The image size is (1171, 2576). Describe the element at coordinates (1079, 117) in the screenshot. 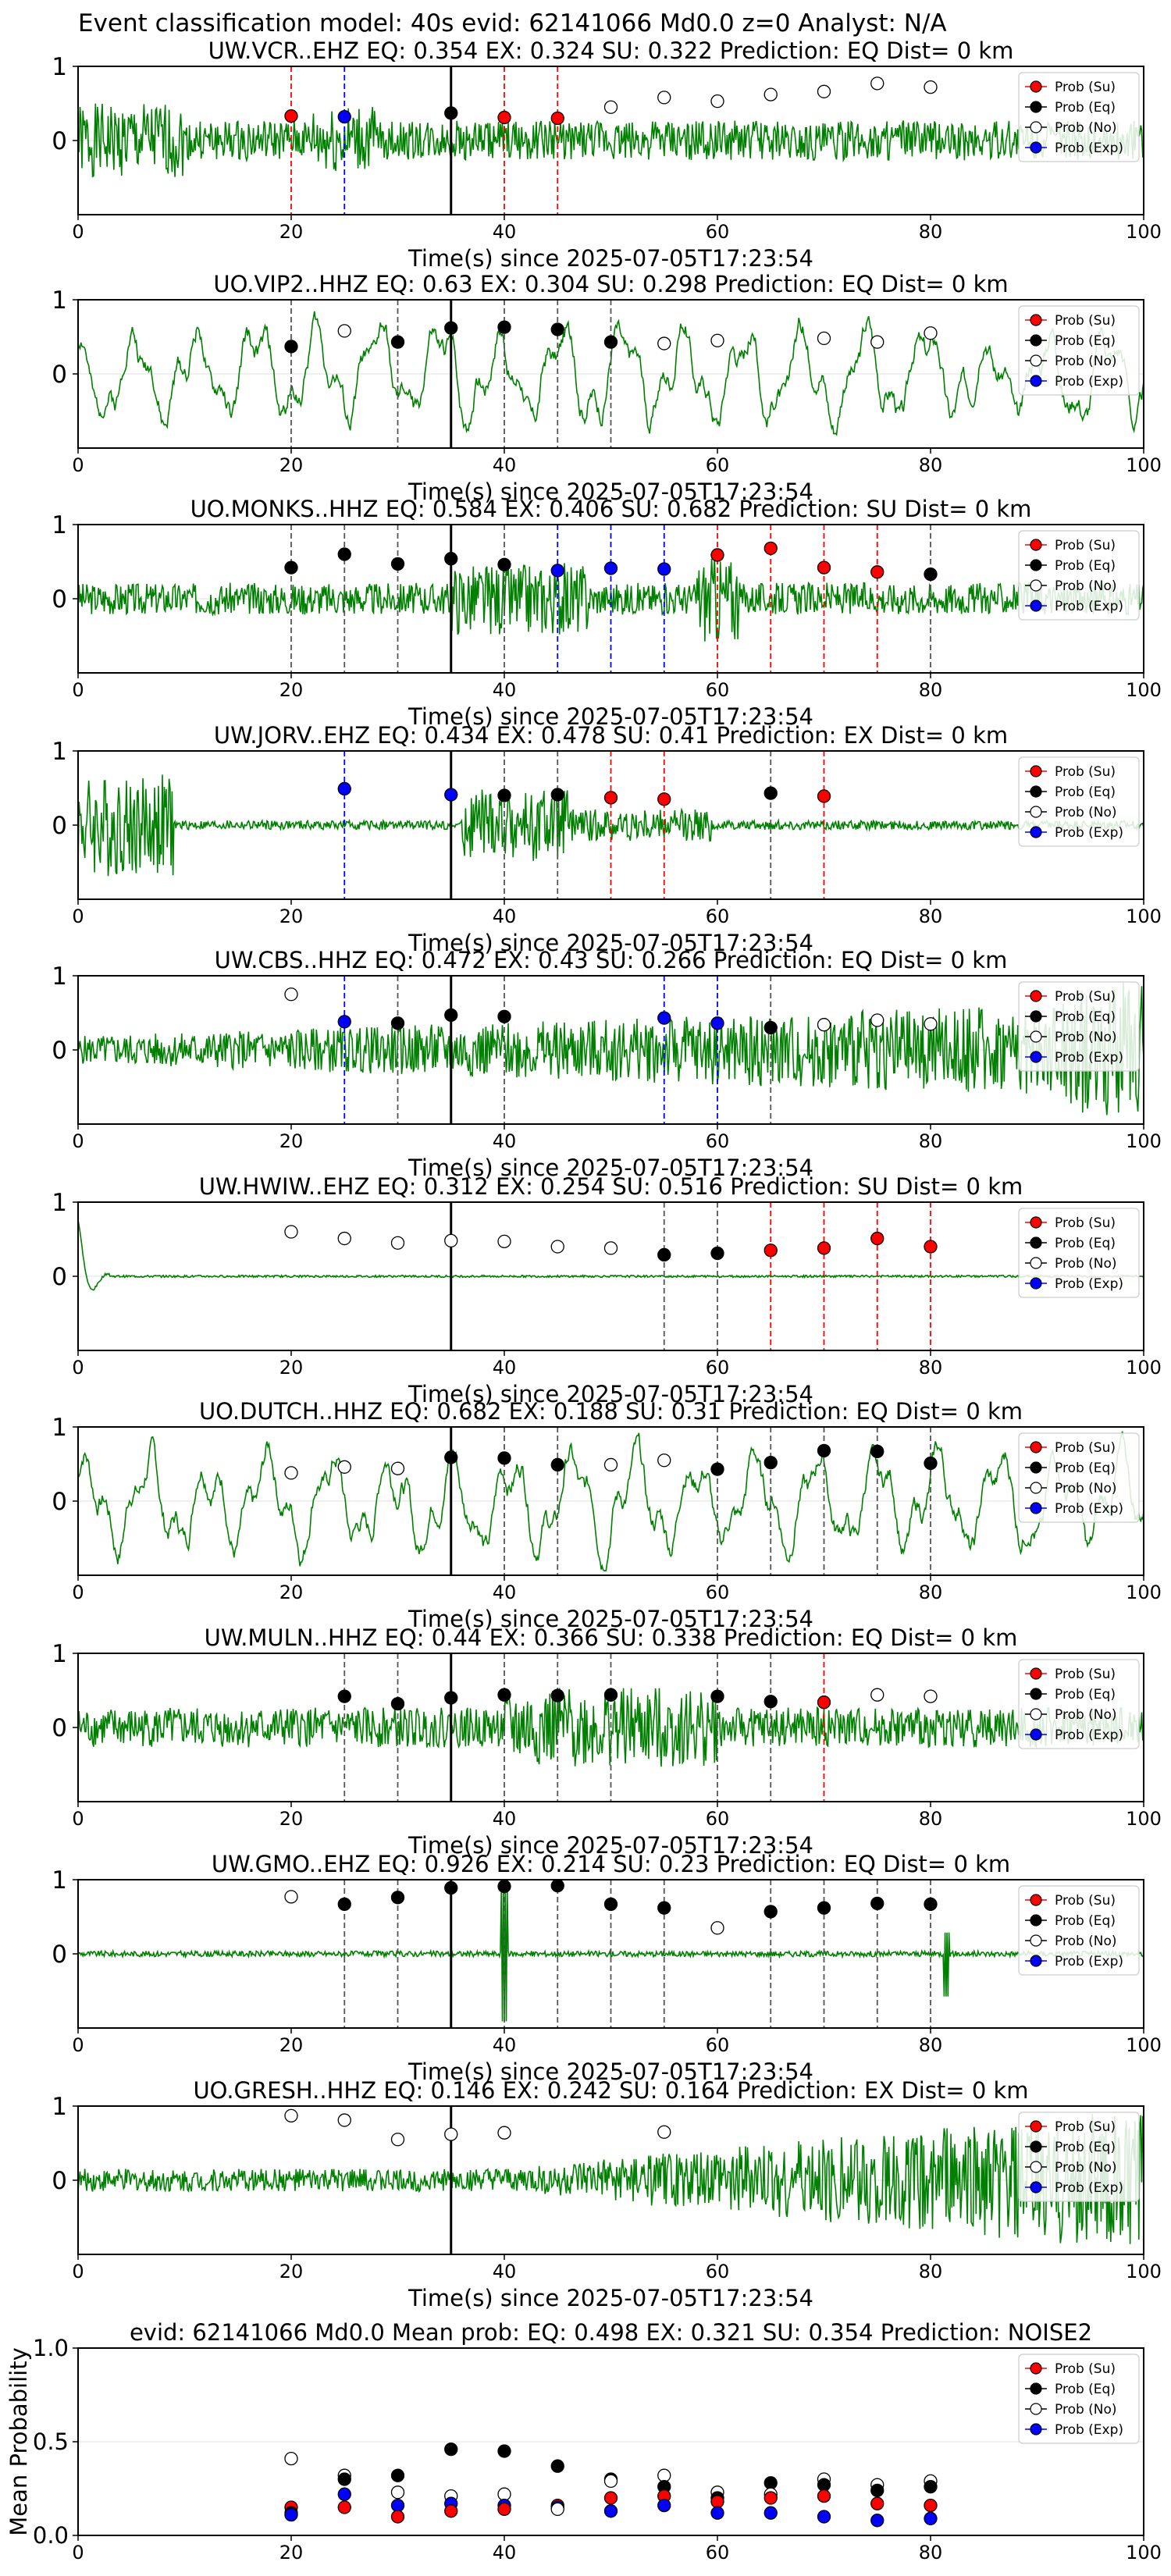

I see `legend-box` at that location.